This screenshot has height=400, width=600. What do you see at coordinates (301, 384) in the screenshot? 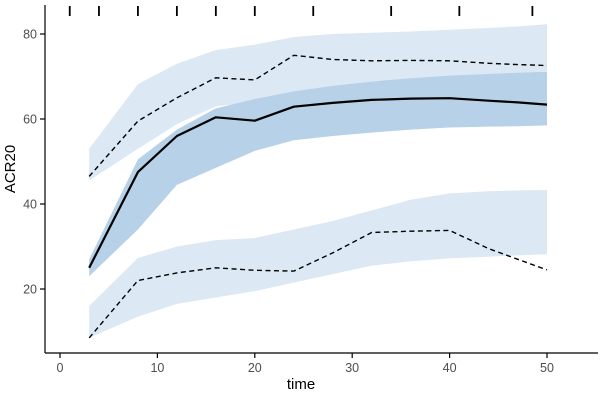
I see `x-axis-title: time` at bounding box center [301, 384].